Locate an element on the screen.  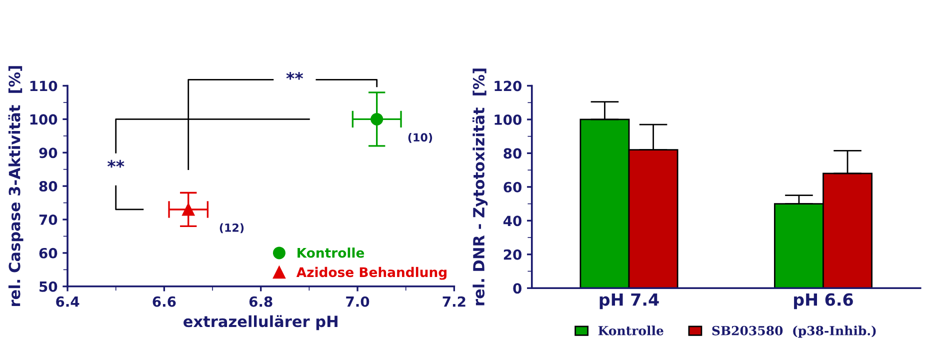
y-tick-label: 40 is located at coordinates (512, 221).